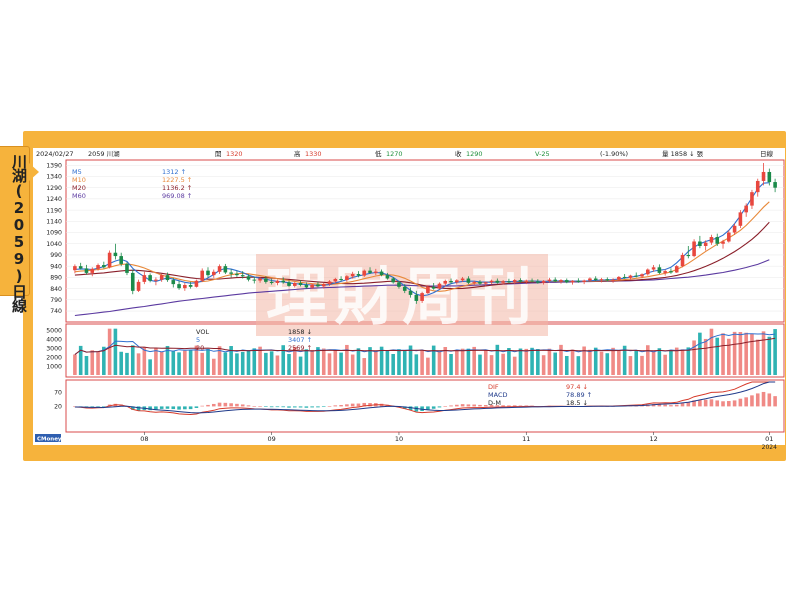  Describe the element at coordinates (54, 348) in the screenshot. I see `volume-ytick-label: 3000` at that location.